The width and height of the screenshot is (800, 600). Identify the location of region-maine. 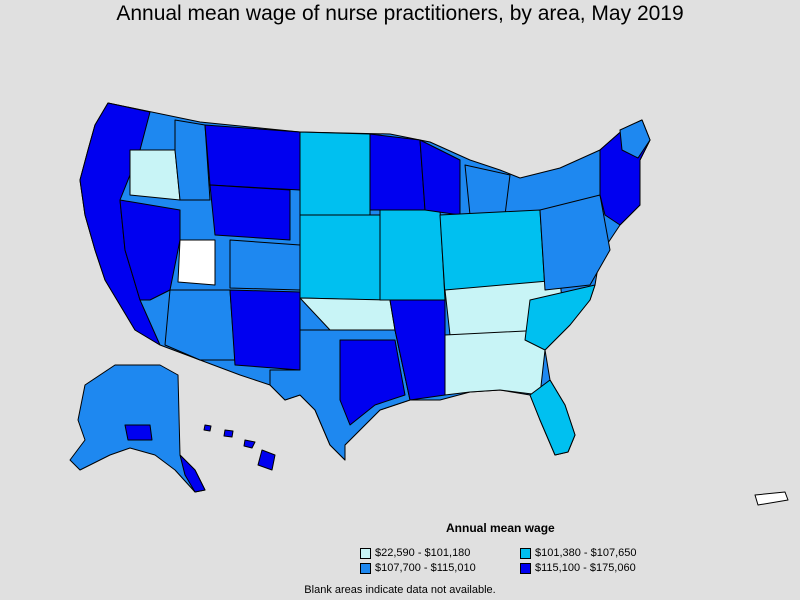
(635, 139).